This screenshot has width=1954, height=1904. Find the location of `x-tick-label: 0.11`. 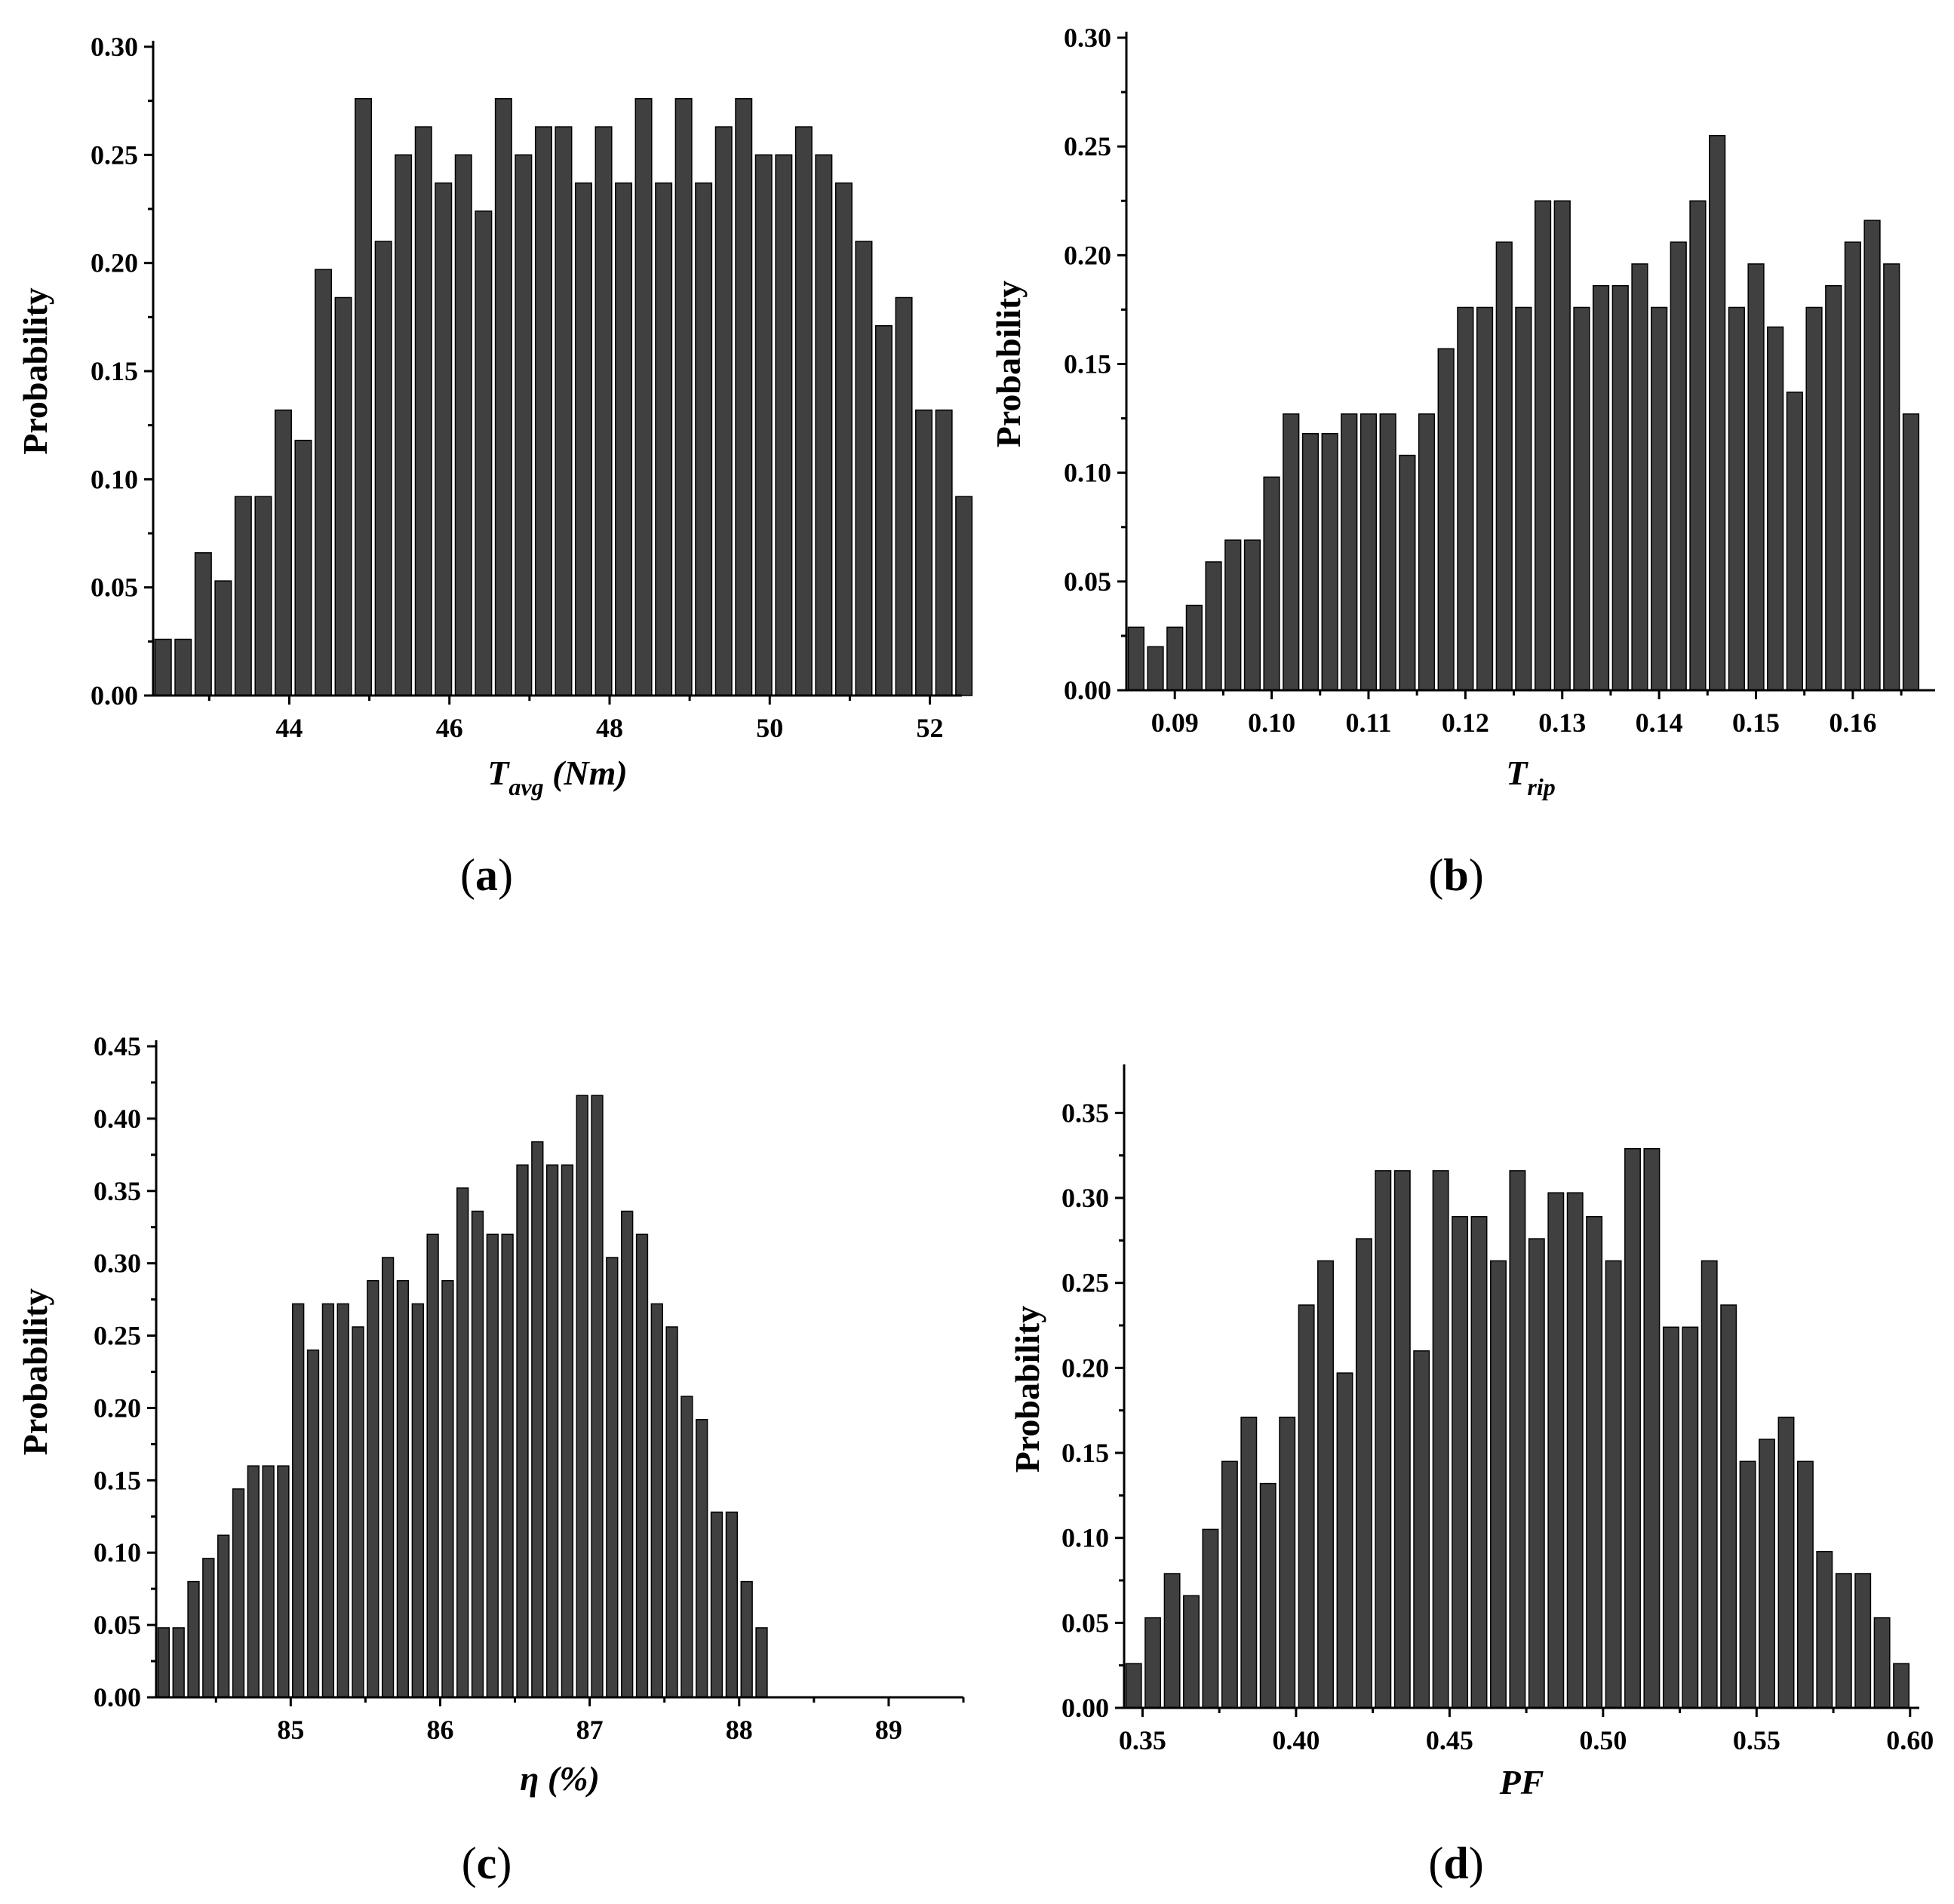

x-tick-label: 0.11 is located at coordinates (1368, 723).